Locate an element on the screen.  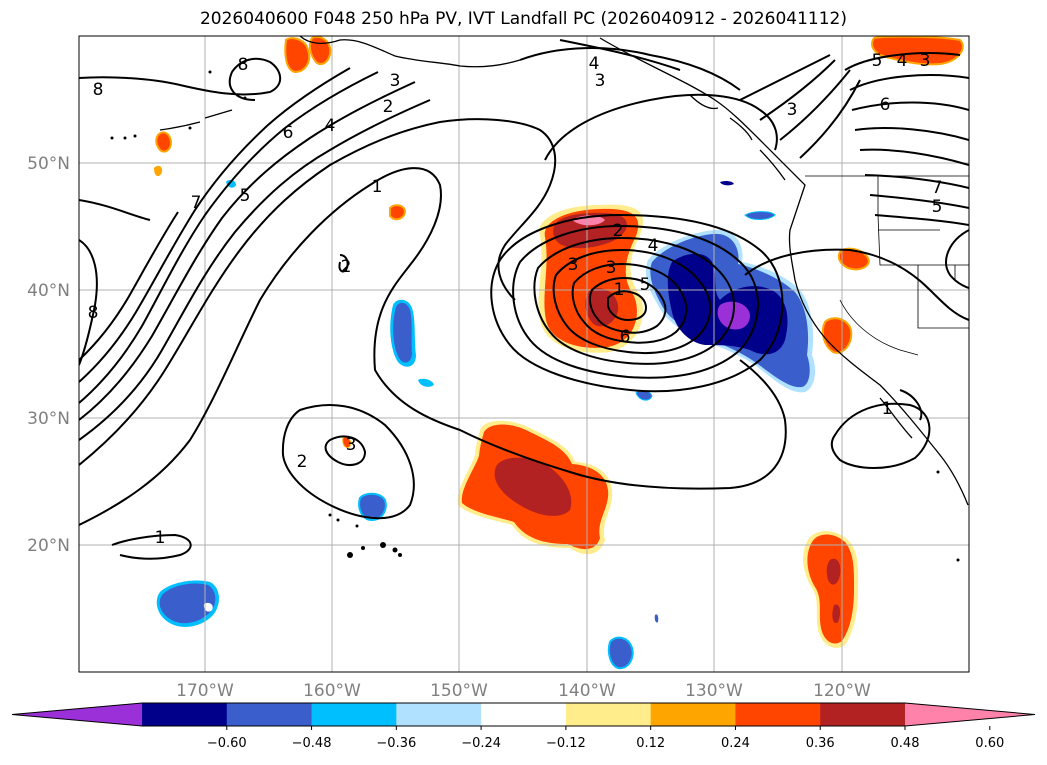
colorbar-tick-label: 0.60 is located at coordinates (989, 743).